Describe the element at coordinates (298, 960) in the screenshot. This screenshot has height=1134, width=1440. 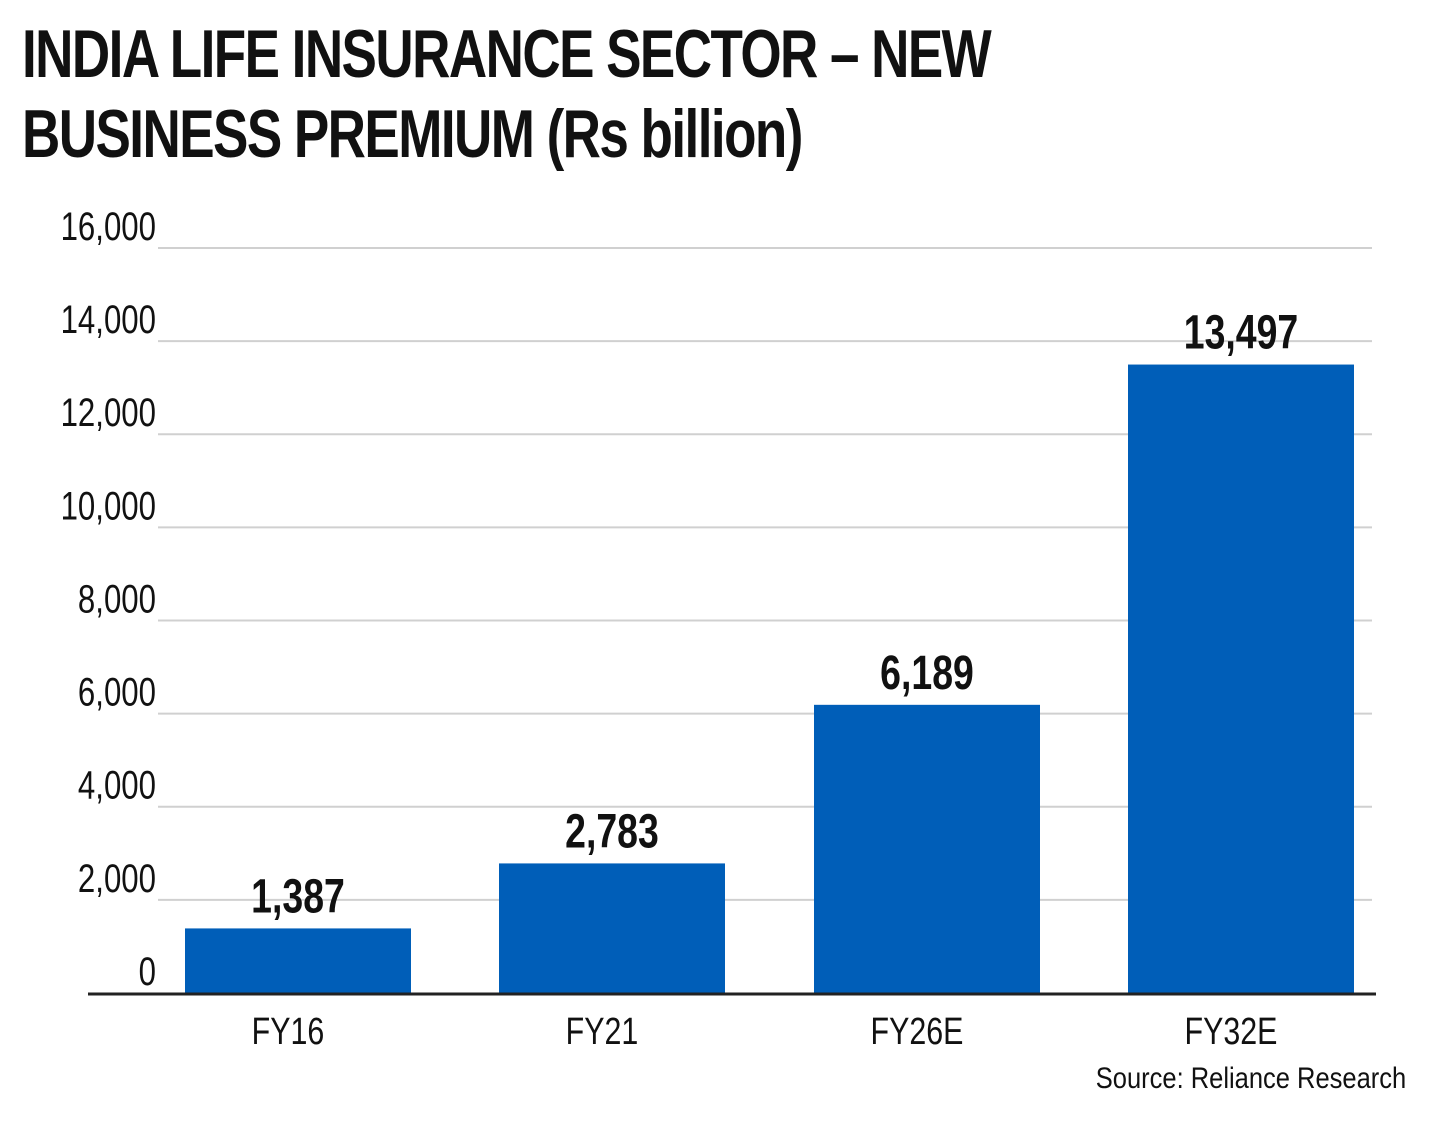
I see `bar-fy16` at that location.